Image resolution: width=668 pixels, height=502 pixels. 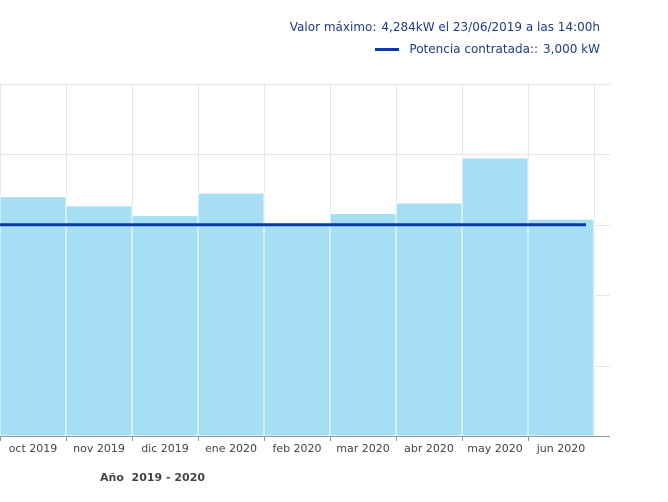 What do you see at coordinates (363, 325) in the screenshot?
I see `bar-mar-2020` at bounding box center [363, 325].